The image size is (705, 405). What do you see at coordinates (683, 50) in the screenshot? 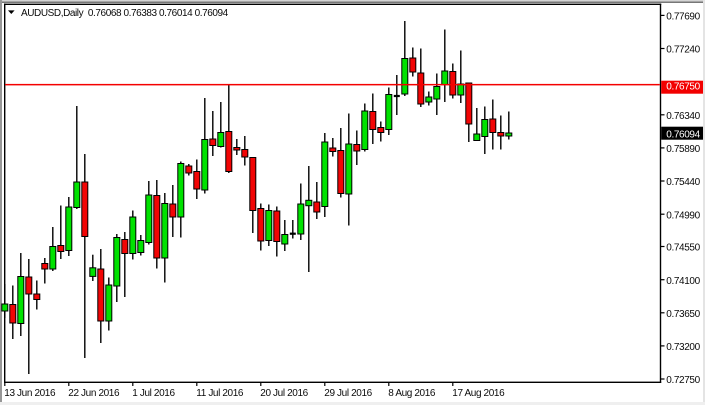
I see `svg-text: 0.77240` at bounding box center [683, 50].